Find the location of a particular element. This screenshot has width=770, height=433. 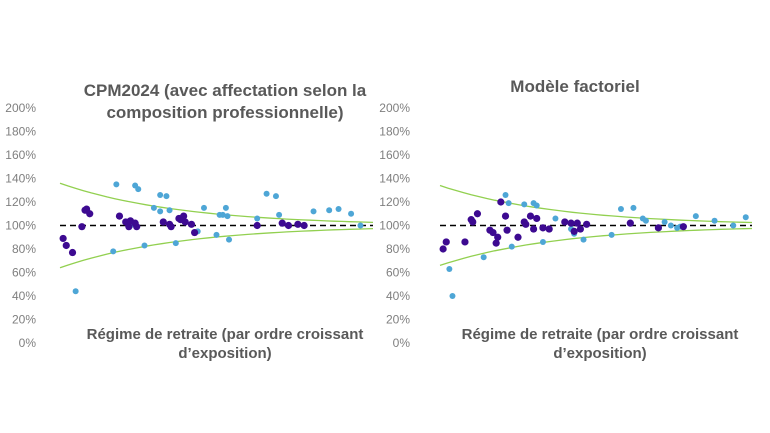

lower-band-line is located at coordinates (596, 247).